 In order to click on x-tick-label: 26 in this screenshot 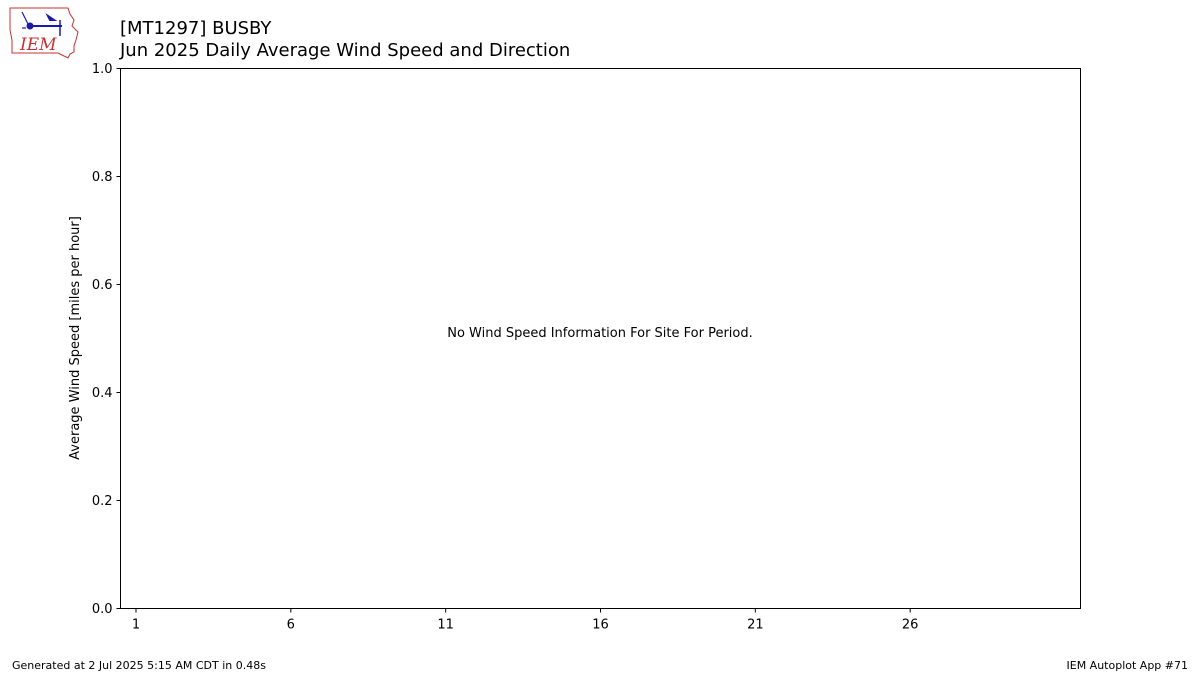, I will do `click(910, 625)`.